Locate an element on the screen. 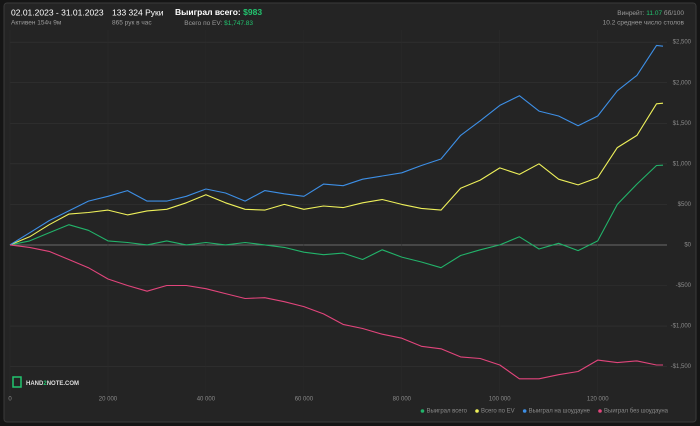 This screenshot has height=426, width=700. winrate-unit: бб/100 is located at coordinates (674, 13).